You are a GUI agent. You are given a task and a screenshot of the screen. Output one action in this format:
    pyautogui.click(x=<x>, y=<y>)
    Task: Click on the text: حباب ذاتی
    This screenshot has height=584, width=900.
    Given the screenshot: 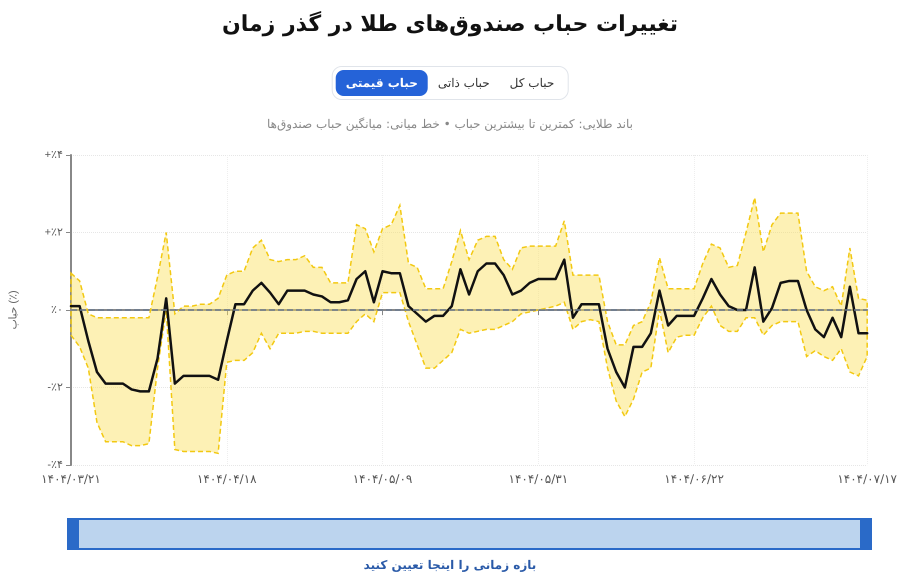 What is the action you would take?
    pyautogui.click(x=463, y=83)
    